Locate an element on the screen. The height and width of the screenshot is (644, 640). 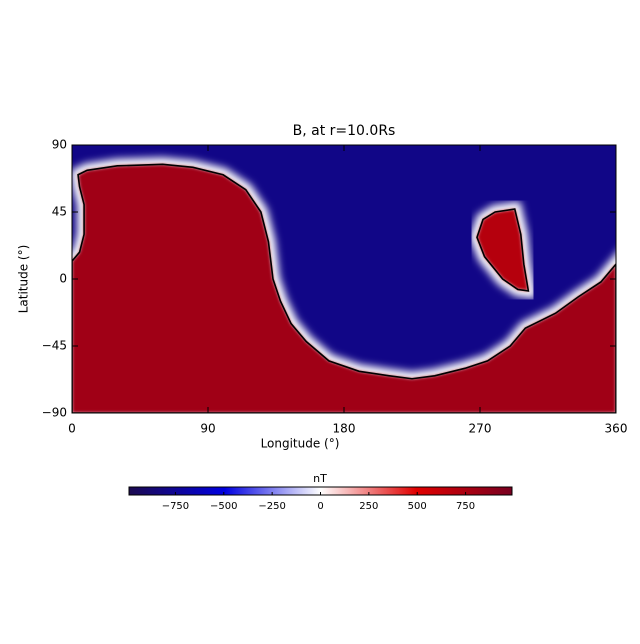
x-tick-label: 90 is located at coordinates (207, 429).